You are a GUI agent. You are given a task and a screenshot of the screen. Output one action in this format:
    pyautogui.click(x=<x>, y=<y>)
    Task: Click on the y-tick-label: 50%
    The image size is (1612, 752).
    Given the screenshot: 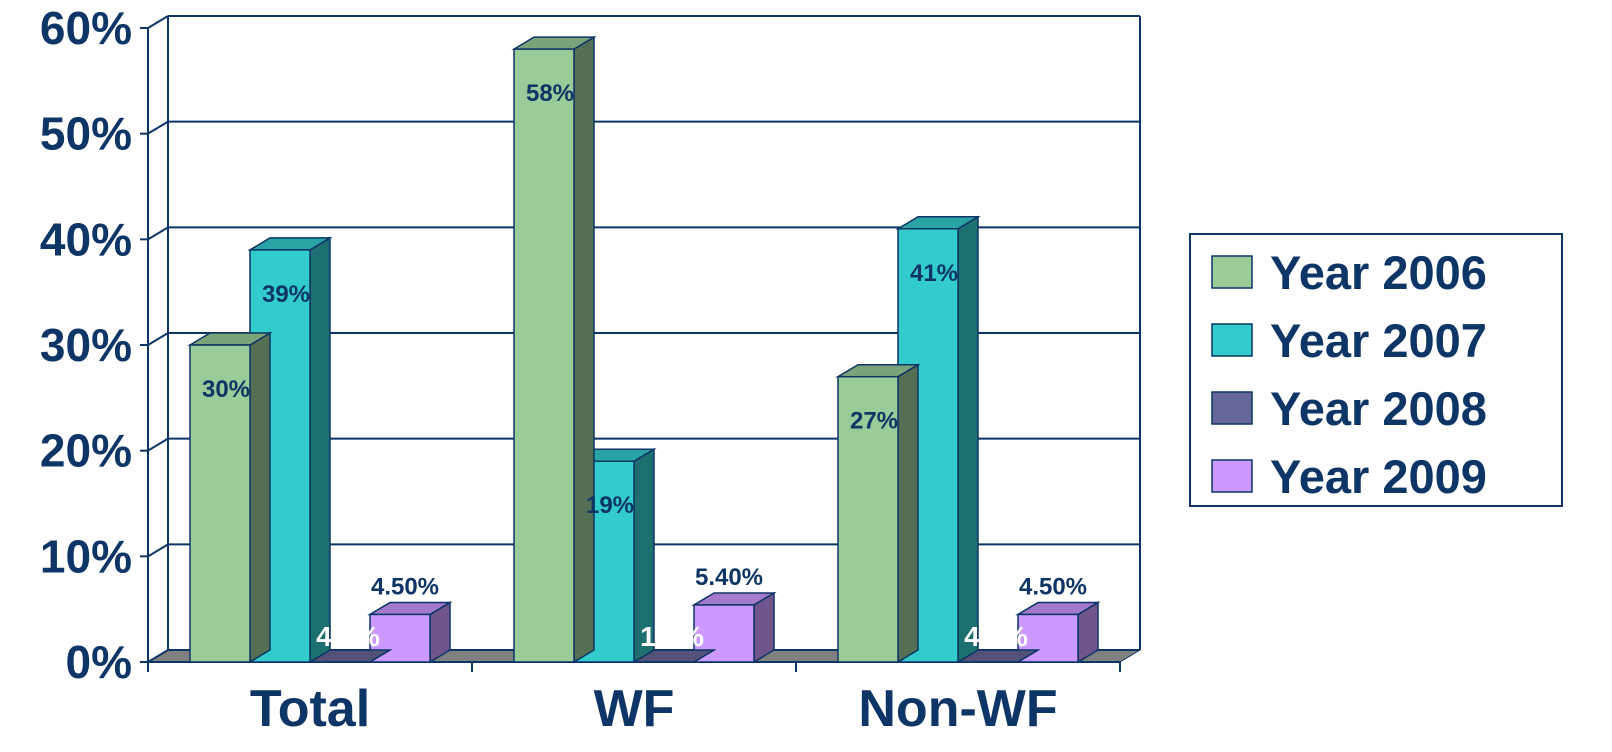 What is the action you would take?
    pyautogui.click(x=86, y=134)
    